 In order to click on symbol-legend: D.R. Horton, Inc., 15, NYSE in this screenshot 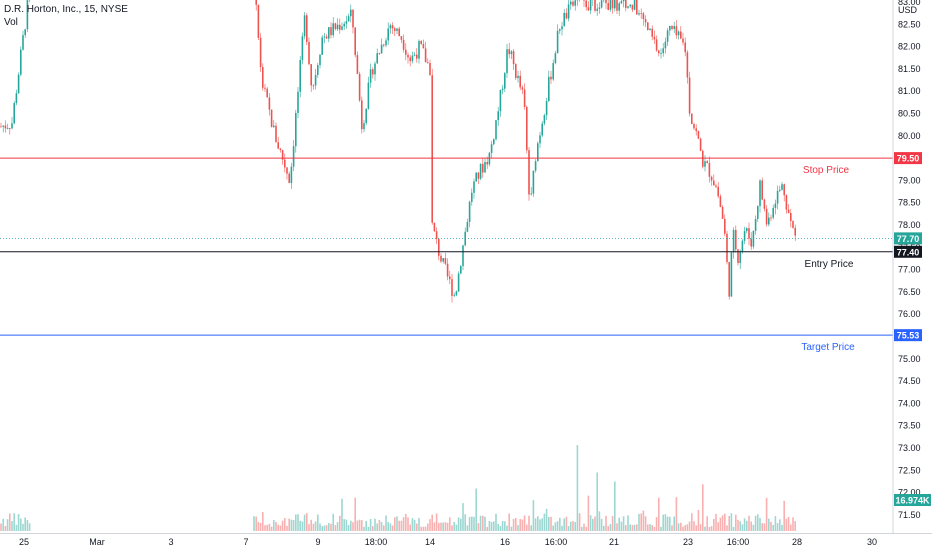, I will do `click(66, 9)`.